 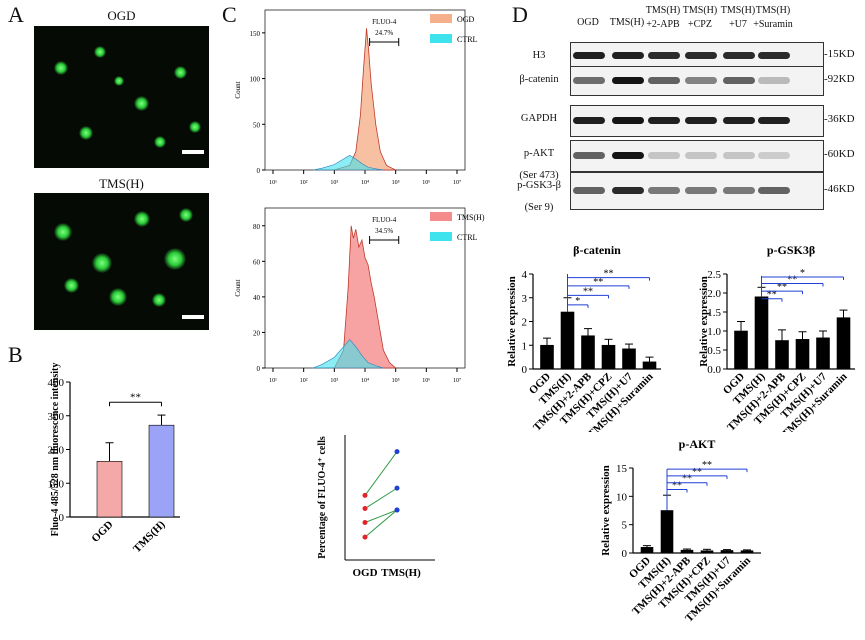 I want to click on gate-percent: 34.5%, so click(x=384, y=231).